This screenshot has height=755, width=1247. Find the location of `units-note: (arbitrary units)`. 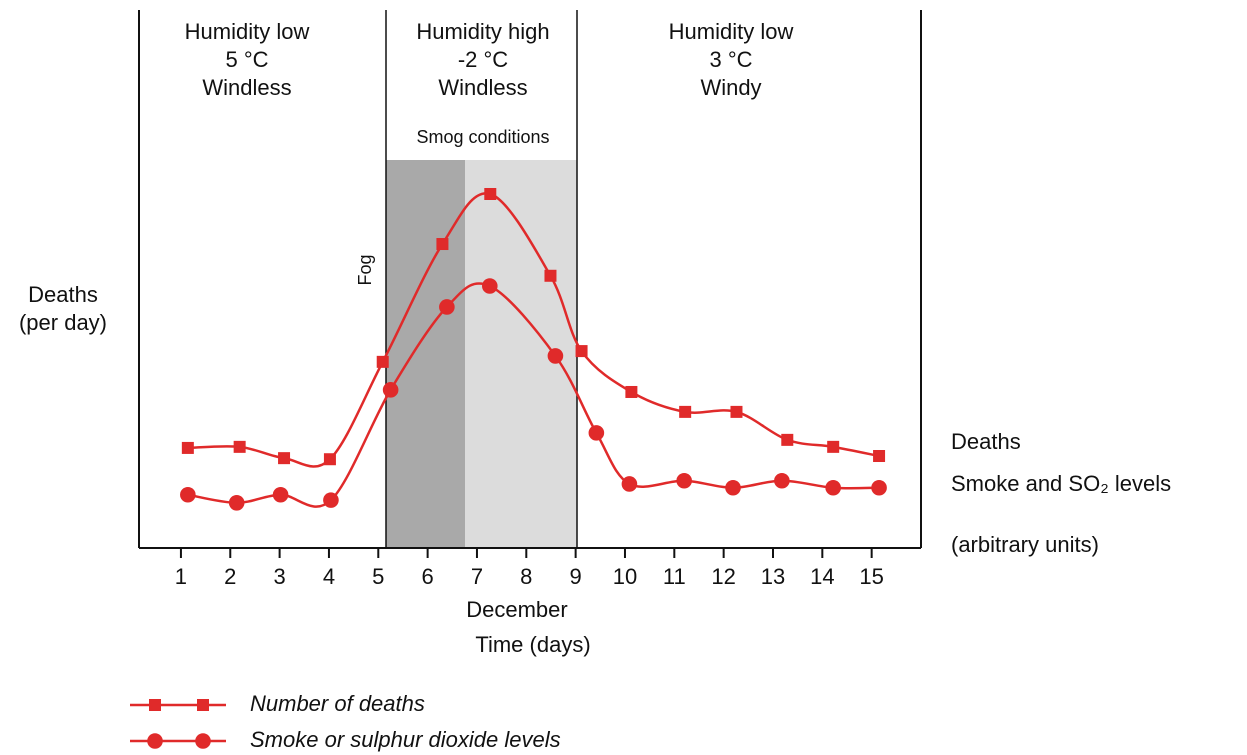

units-note: (arbitrary units) is located at coordinates (1025, 544).